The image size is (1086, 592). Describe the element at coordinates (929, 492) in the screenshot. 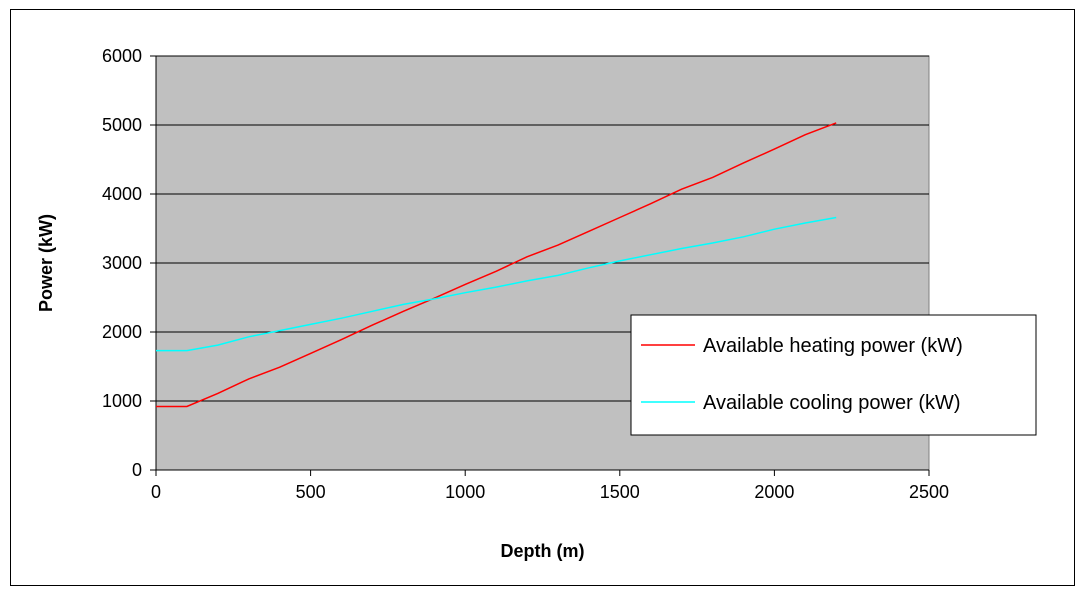

I see `x-tick-label: 2500` at that location.